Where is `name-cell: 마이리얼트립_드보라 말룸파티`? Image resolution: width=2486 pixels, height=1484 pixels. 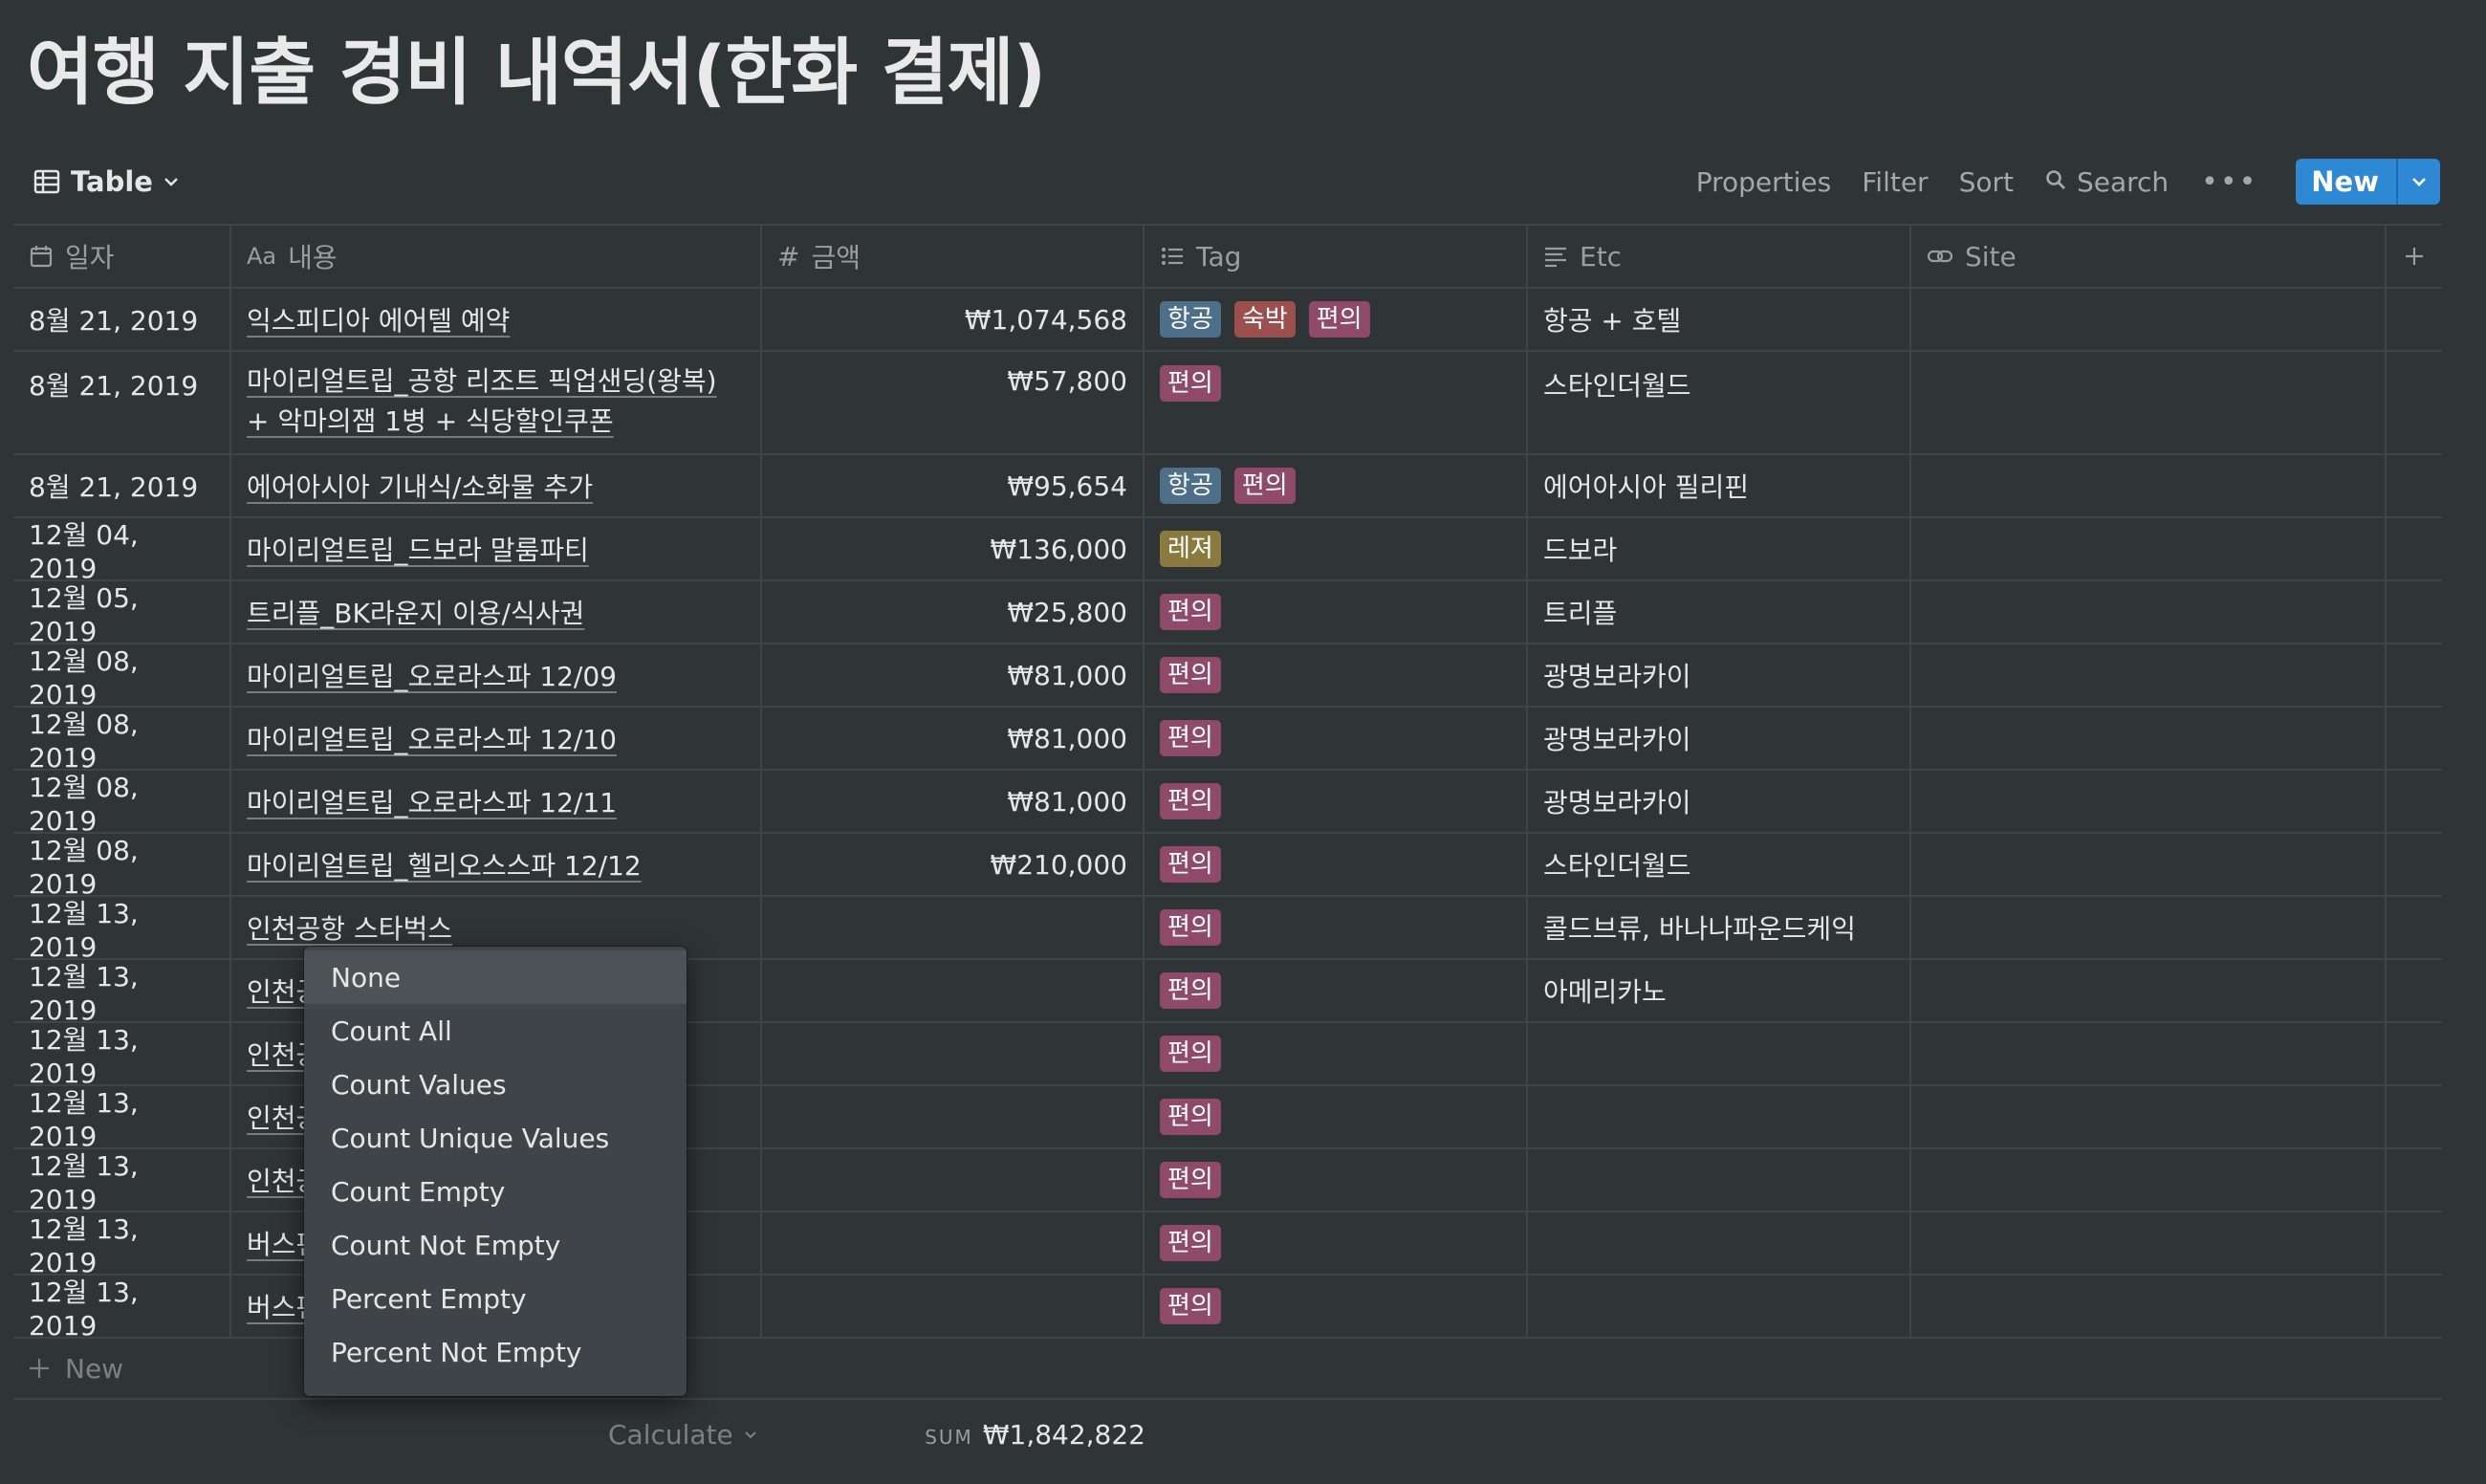 name-cell: 마이리얼트립_드보라 말룸파티 is located at coordinates (497, 548).